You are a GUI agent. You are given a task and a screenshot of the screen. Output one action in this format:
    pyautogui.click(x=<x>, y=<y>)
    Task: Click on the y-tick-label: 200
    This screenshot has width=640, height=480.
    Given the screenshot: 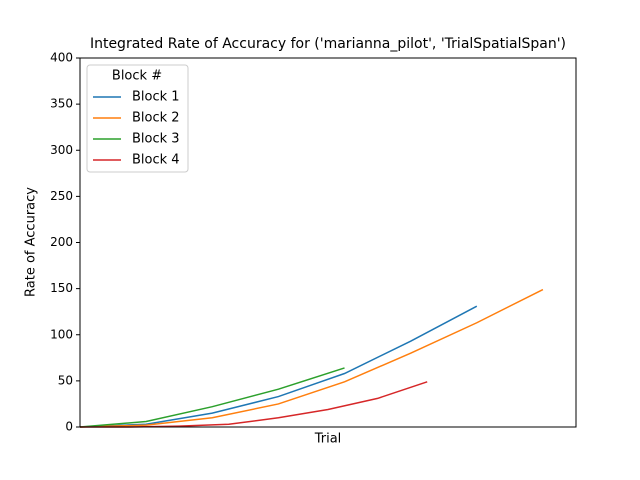 What is the action you would take?
    pyautogui.click(x=61, y=242)
    